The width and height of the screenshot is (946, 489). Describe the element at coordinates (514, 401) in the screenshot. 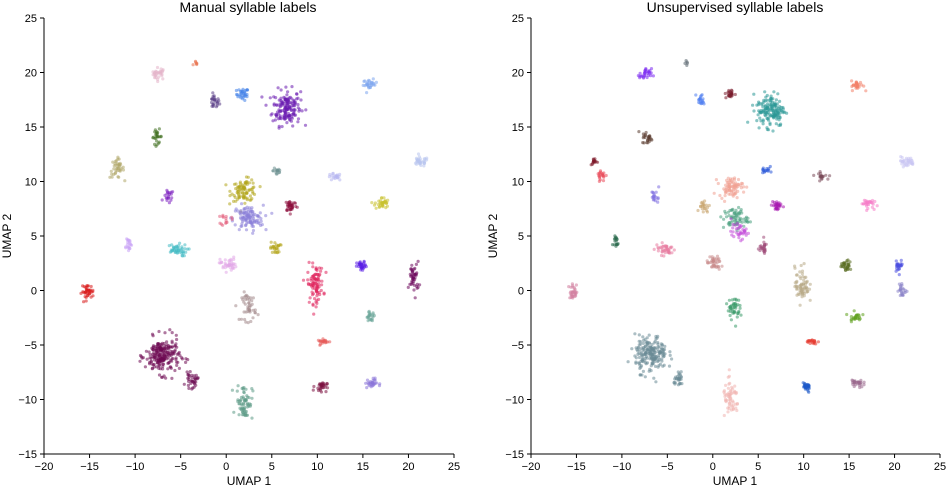

I see `y-tick-label: −10` at that location.